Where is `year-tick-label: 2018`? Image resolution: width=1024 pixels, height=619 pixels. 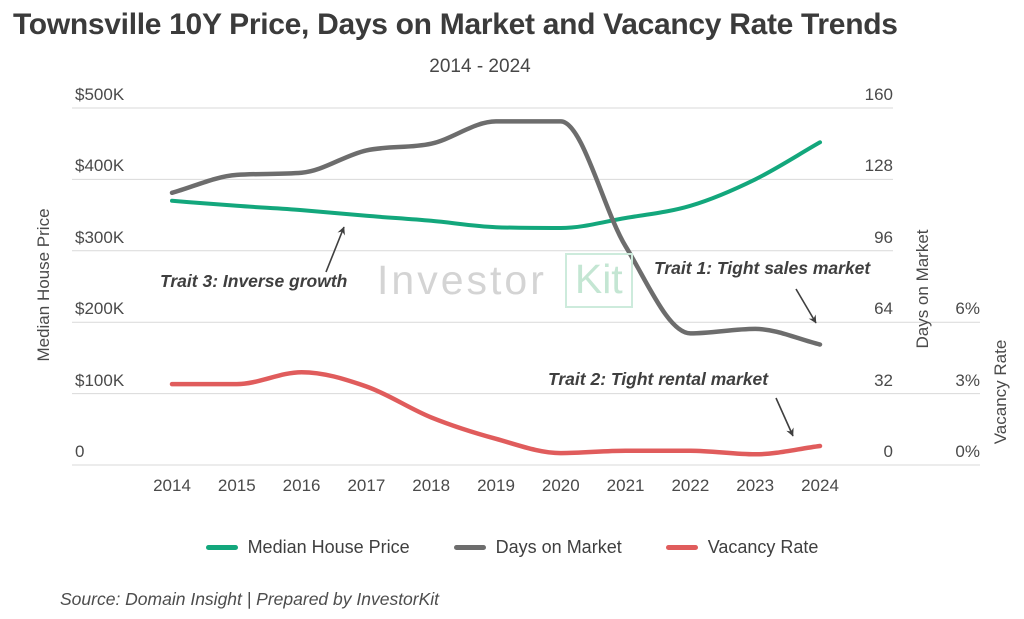
year-tick-label: 2018 is located at coordinates (431, 485).